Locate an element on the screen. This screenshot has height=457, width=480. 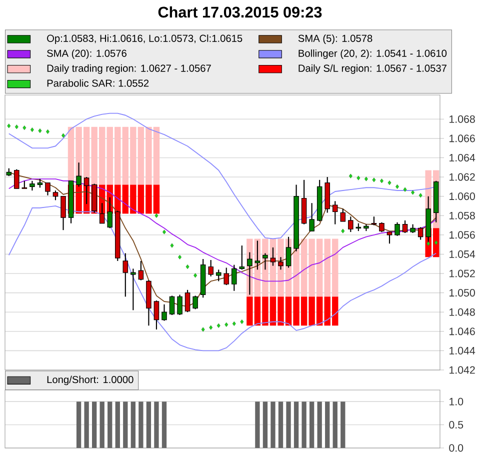
y-tick-label: 1.068 is located at coordinates (462, 119).